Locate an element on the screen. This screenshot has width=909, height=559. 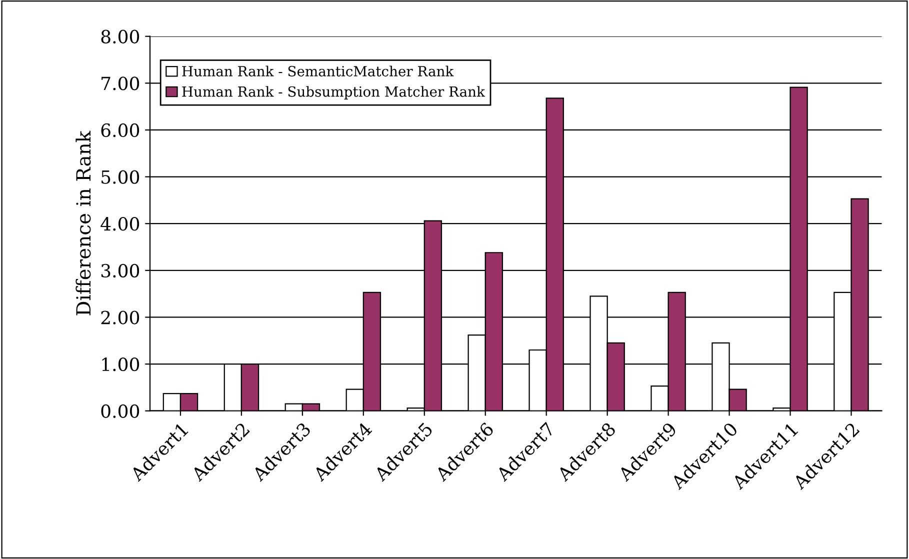
y-axis-title: Difference in Rank is located at coordinates (83, 223).